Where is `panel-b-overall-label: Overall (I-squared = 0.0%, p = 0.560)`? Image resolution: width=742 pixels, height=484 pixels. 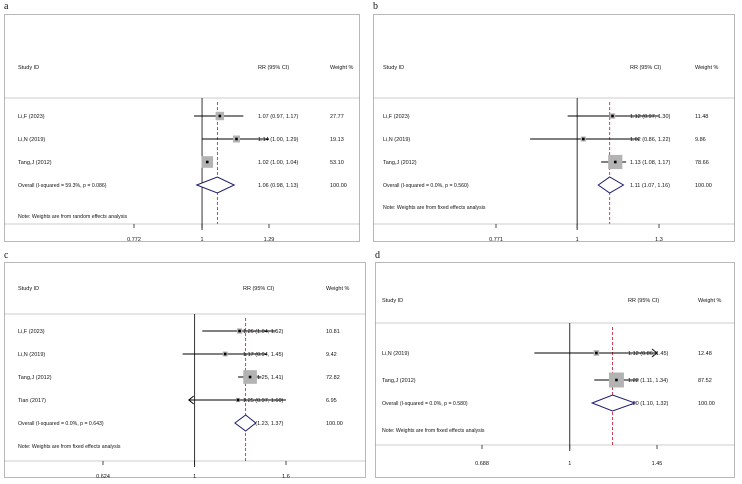
panel-b-overall-label: Overall (I-squared = 0.0%, p = 0.560) is located at coordinates (426, 186).